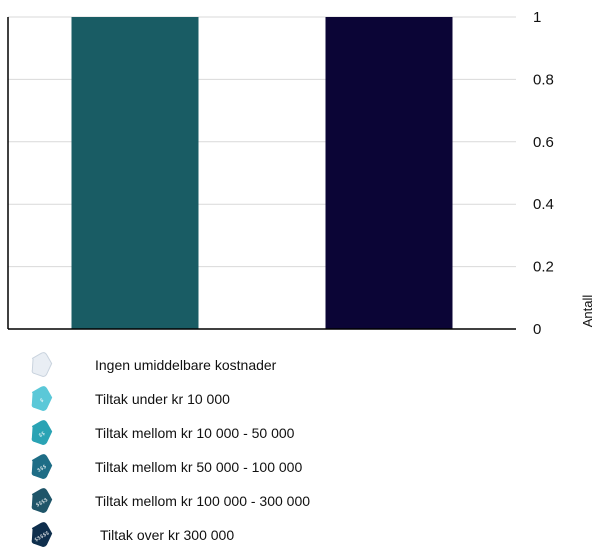 This screenshot has width=594, height=552. Describe the element at coordinates (587, 311) in the screenshot. I see `y-axis-title: Antall` at that location.